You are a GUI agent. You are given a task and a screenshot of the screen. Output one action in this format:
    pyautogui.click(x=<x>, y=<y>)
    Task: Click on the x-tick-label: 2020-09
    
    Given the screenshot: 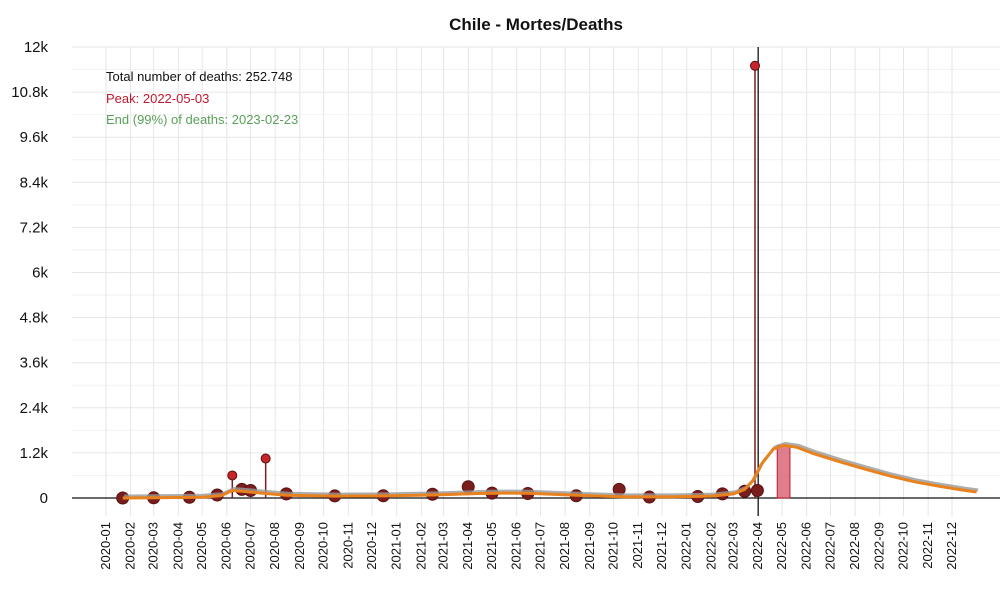 What is the action you would take?
    pyautogui.click(x=299, y=546)
    